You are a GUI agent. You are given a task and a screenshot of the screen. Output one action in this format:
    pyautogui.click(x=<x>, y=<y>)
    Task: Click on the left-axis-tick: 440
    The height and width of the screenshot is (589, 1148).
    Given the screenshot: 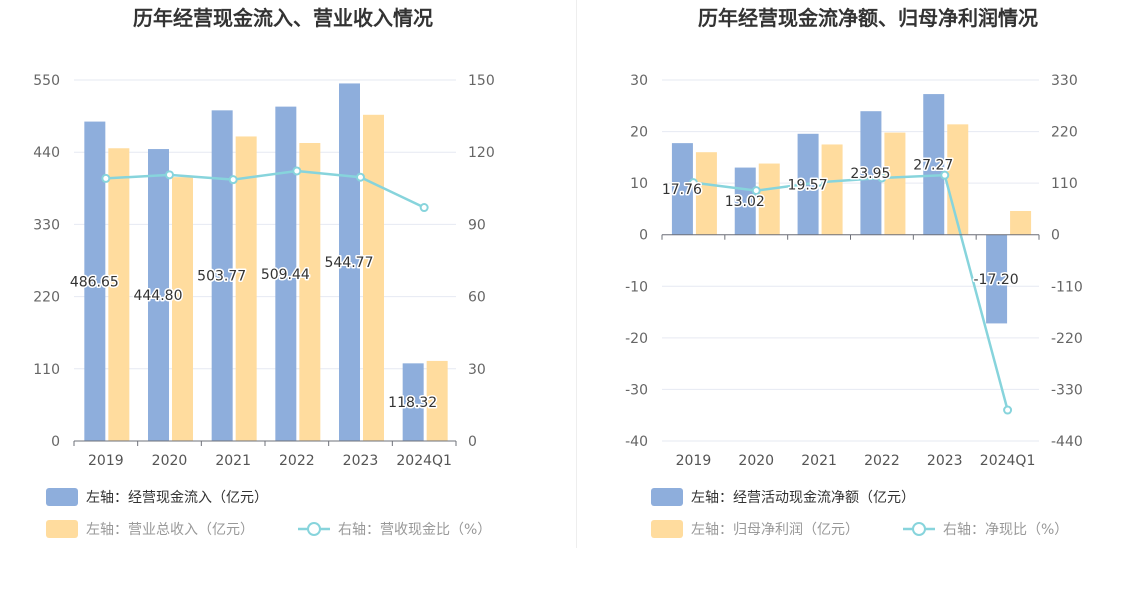 What is the action you would take?
    pyautogui.click(x=46, y=153)
    